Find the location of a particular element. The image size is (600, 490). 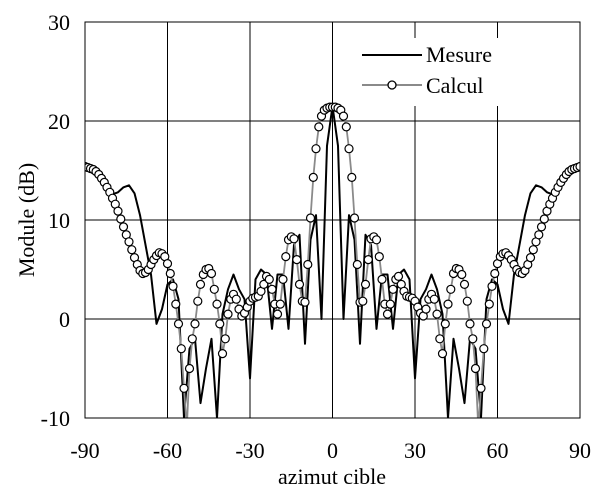

y-tick-label: 20 is located at coordinates (59, 121).